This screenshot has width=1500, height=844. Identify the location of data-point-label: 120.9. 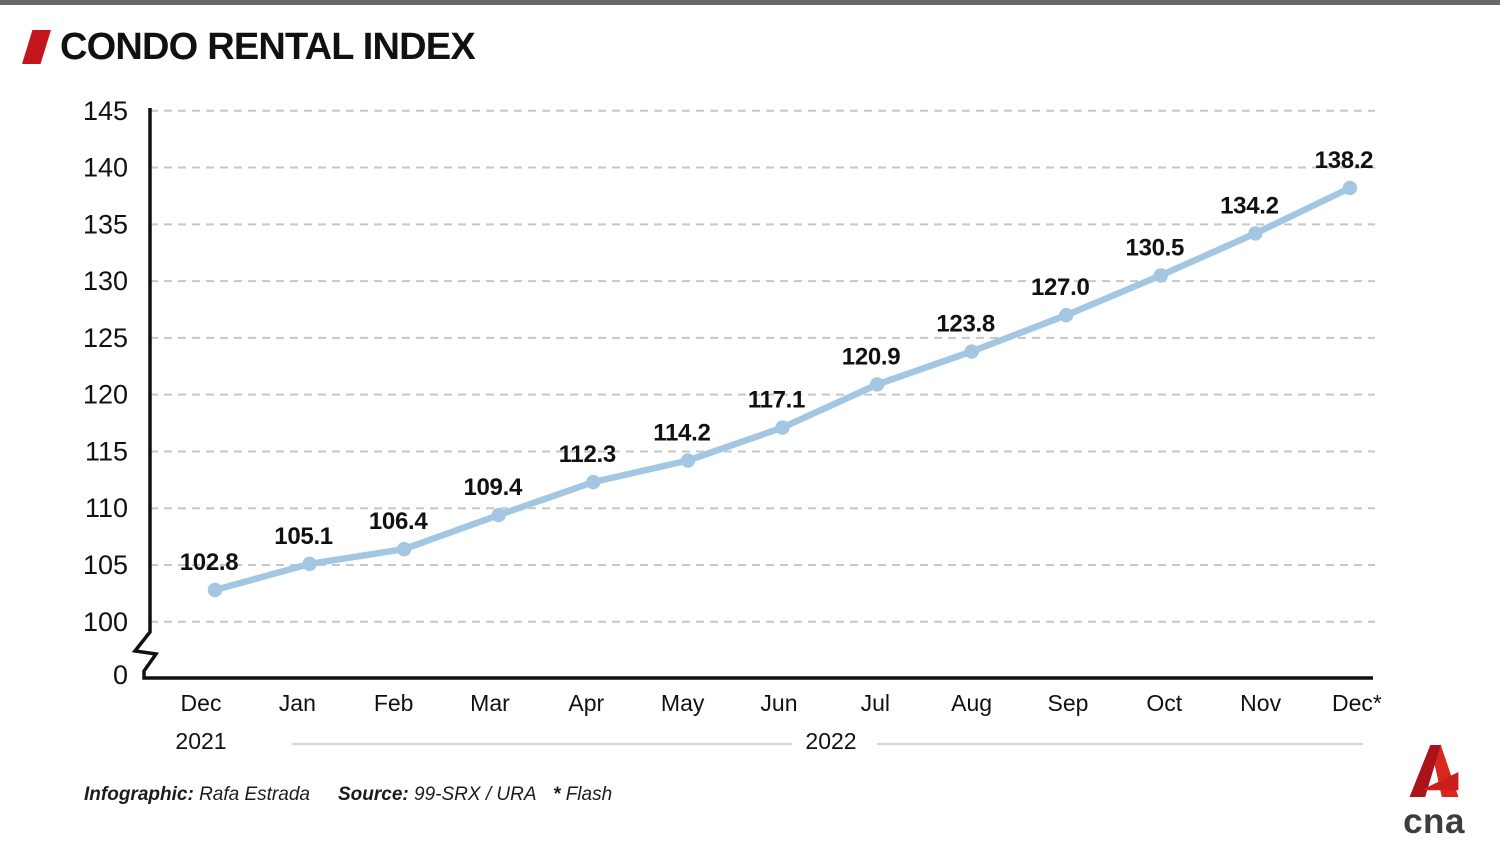
(871, 356).